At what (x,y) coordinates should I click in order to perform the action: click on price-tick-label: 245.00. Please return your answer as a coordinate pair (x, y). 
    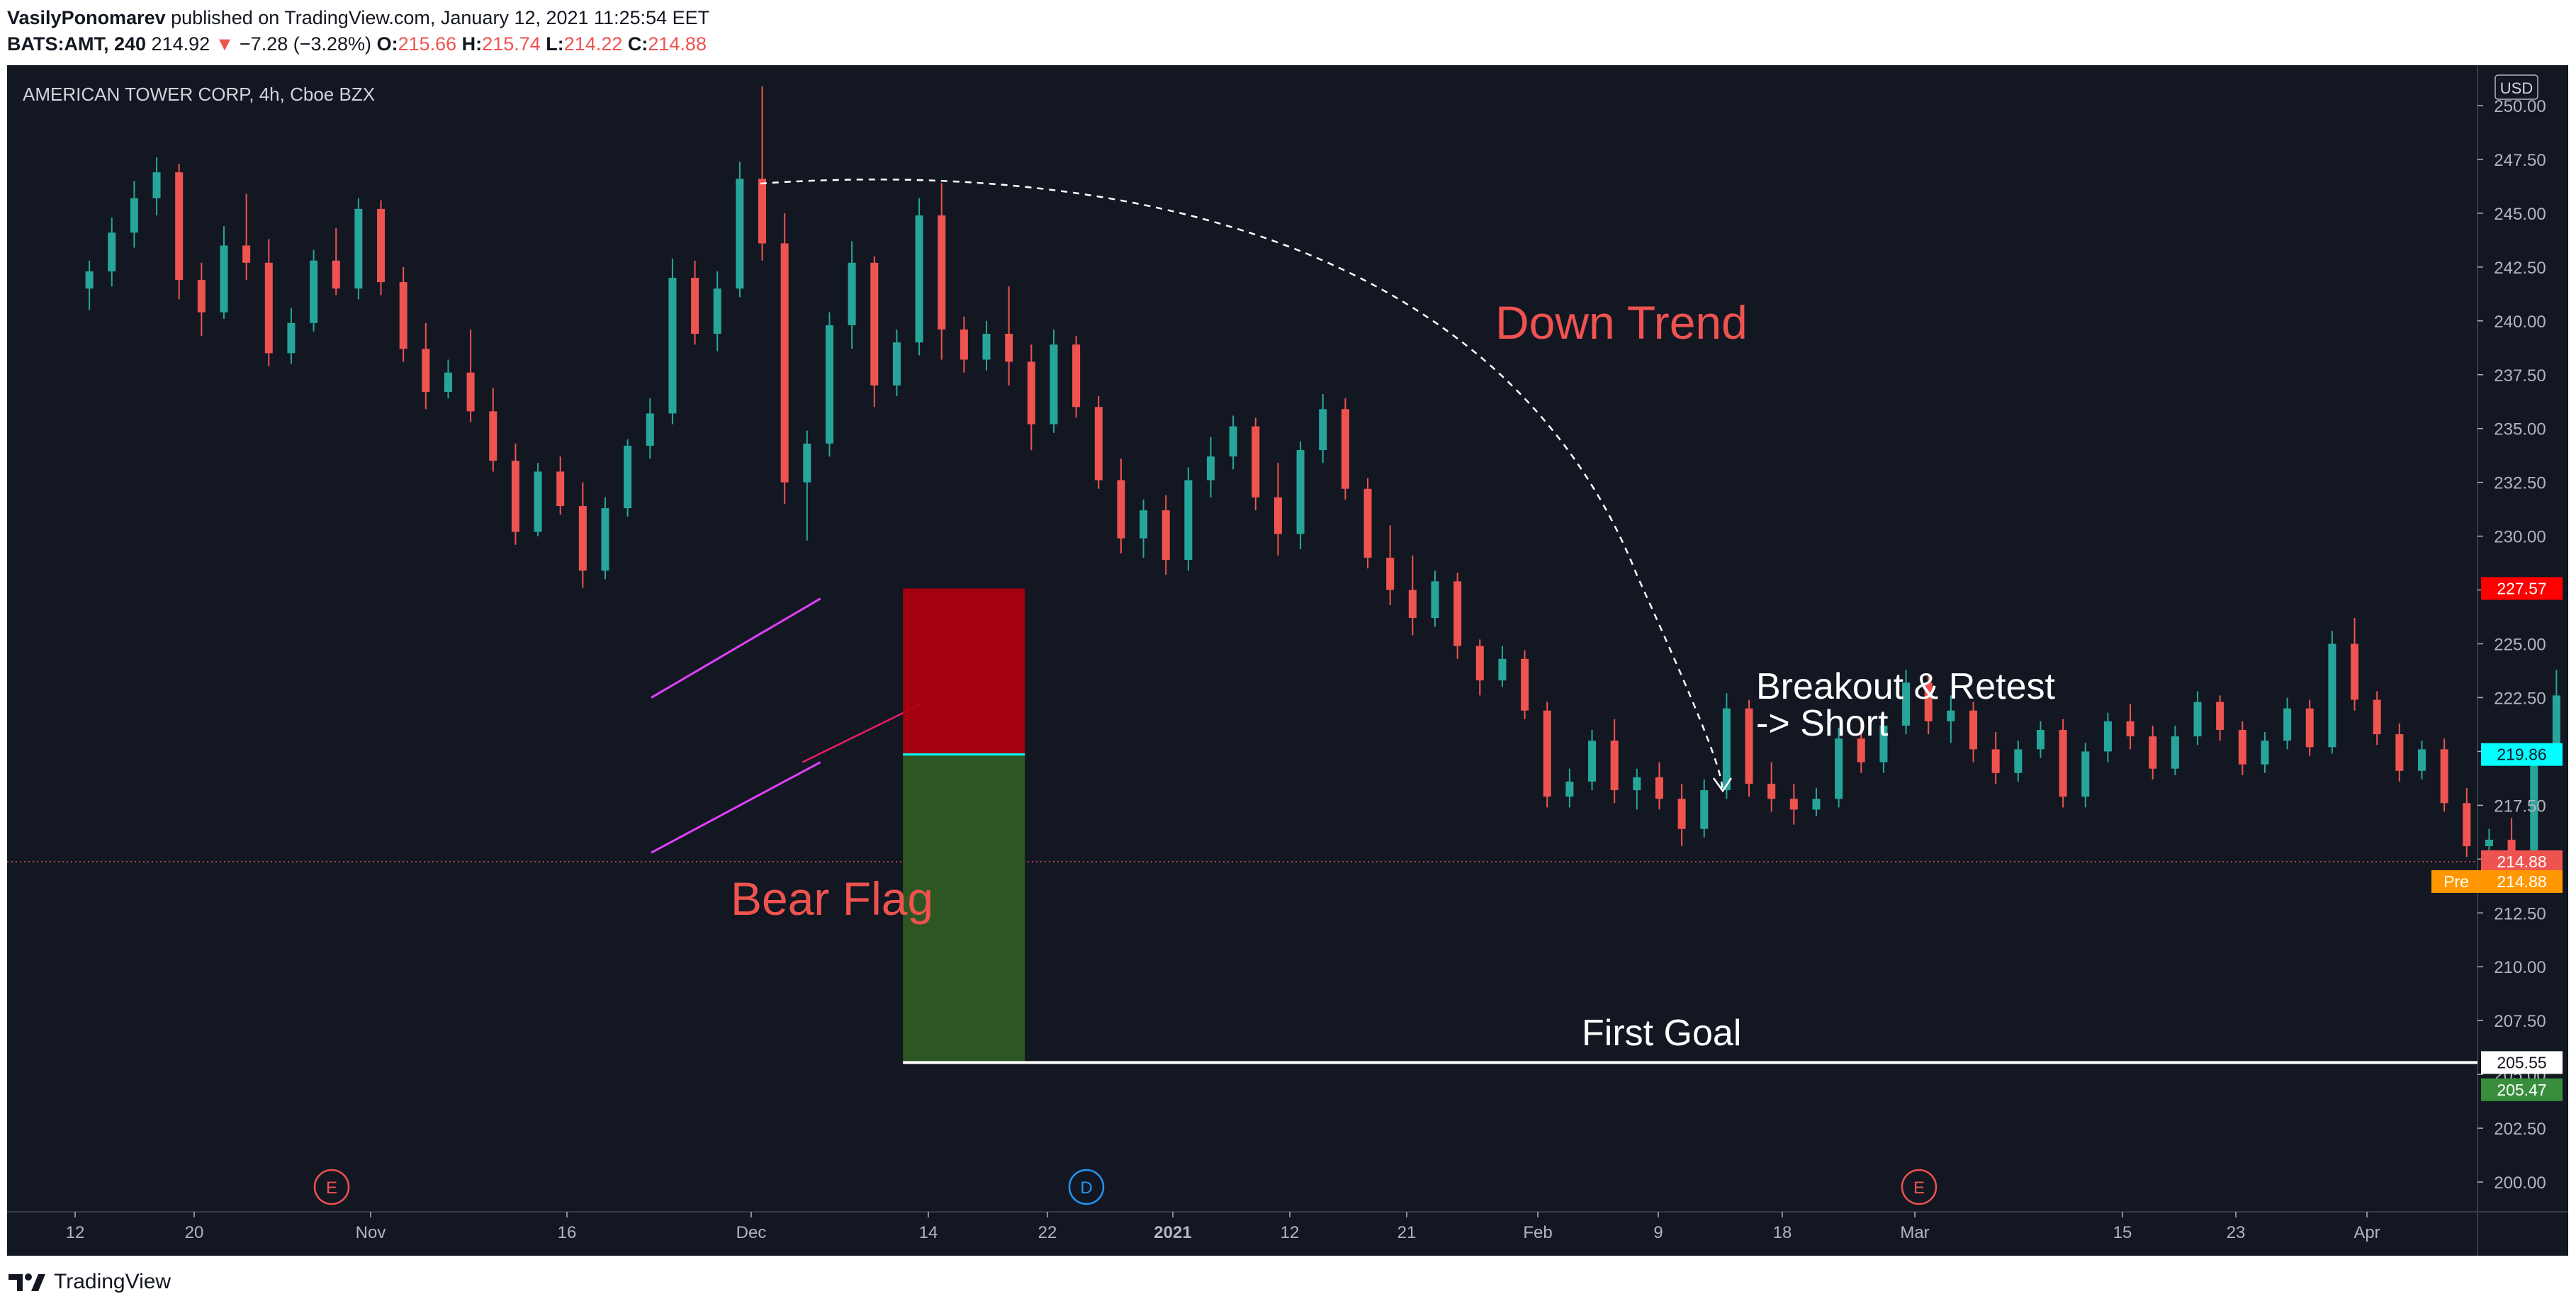
    Looking at the image, I should click on (2520, 214).